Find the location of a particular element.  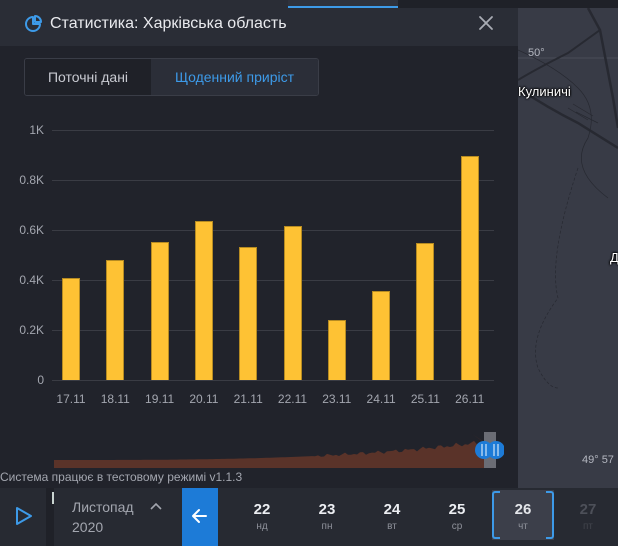

arrow-left-icon is located at coordinates (199, 516).